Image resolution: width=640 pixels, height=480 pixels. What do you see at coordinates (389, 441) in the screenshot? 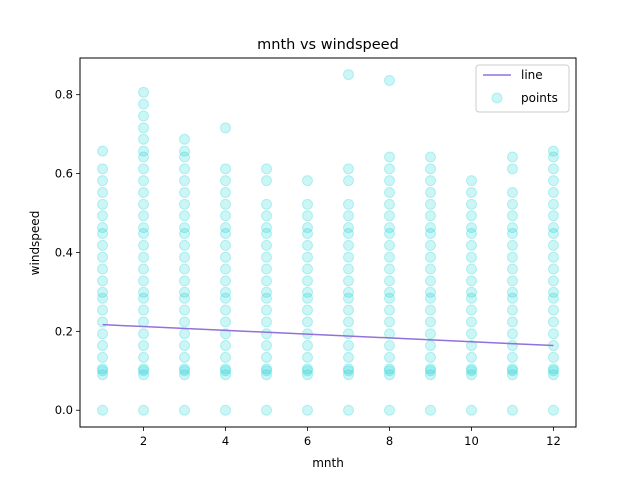
I see `x-tick-label: 8` at bounding box center [389, 441].